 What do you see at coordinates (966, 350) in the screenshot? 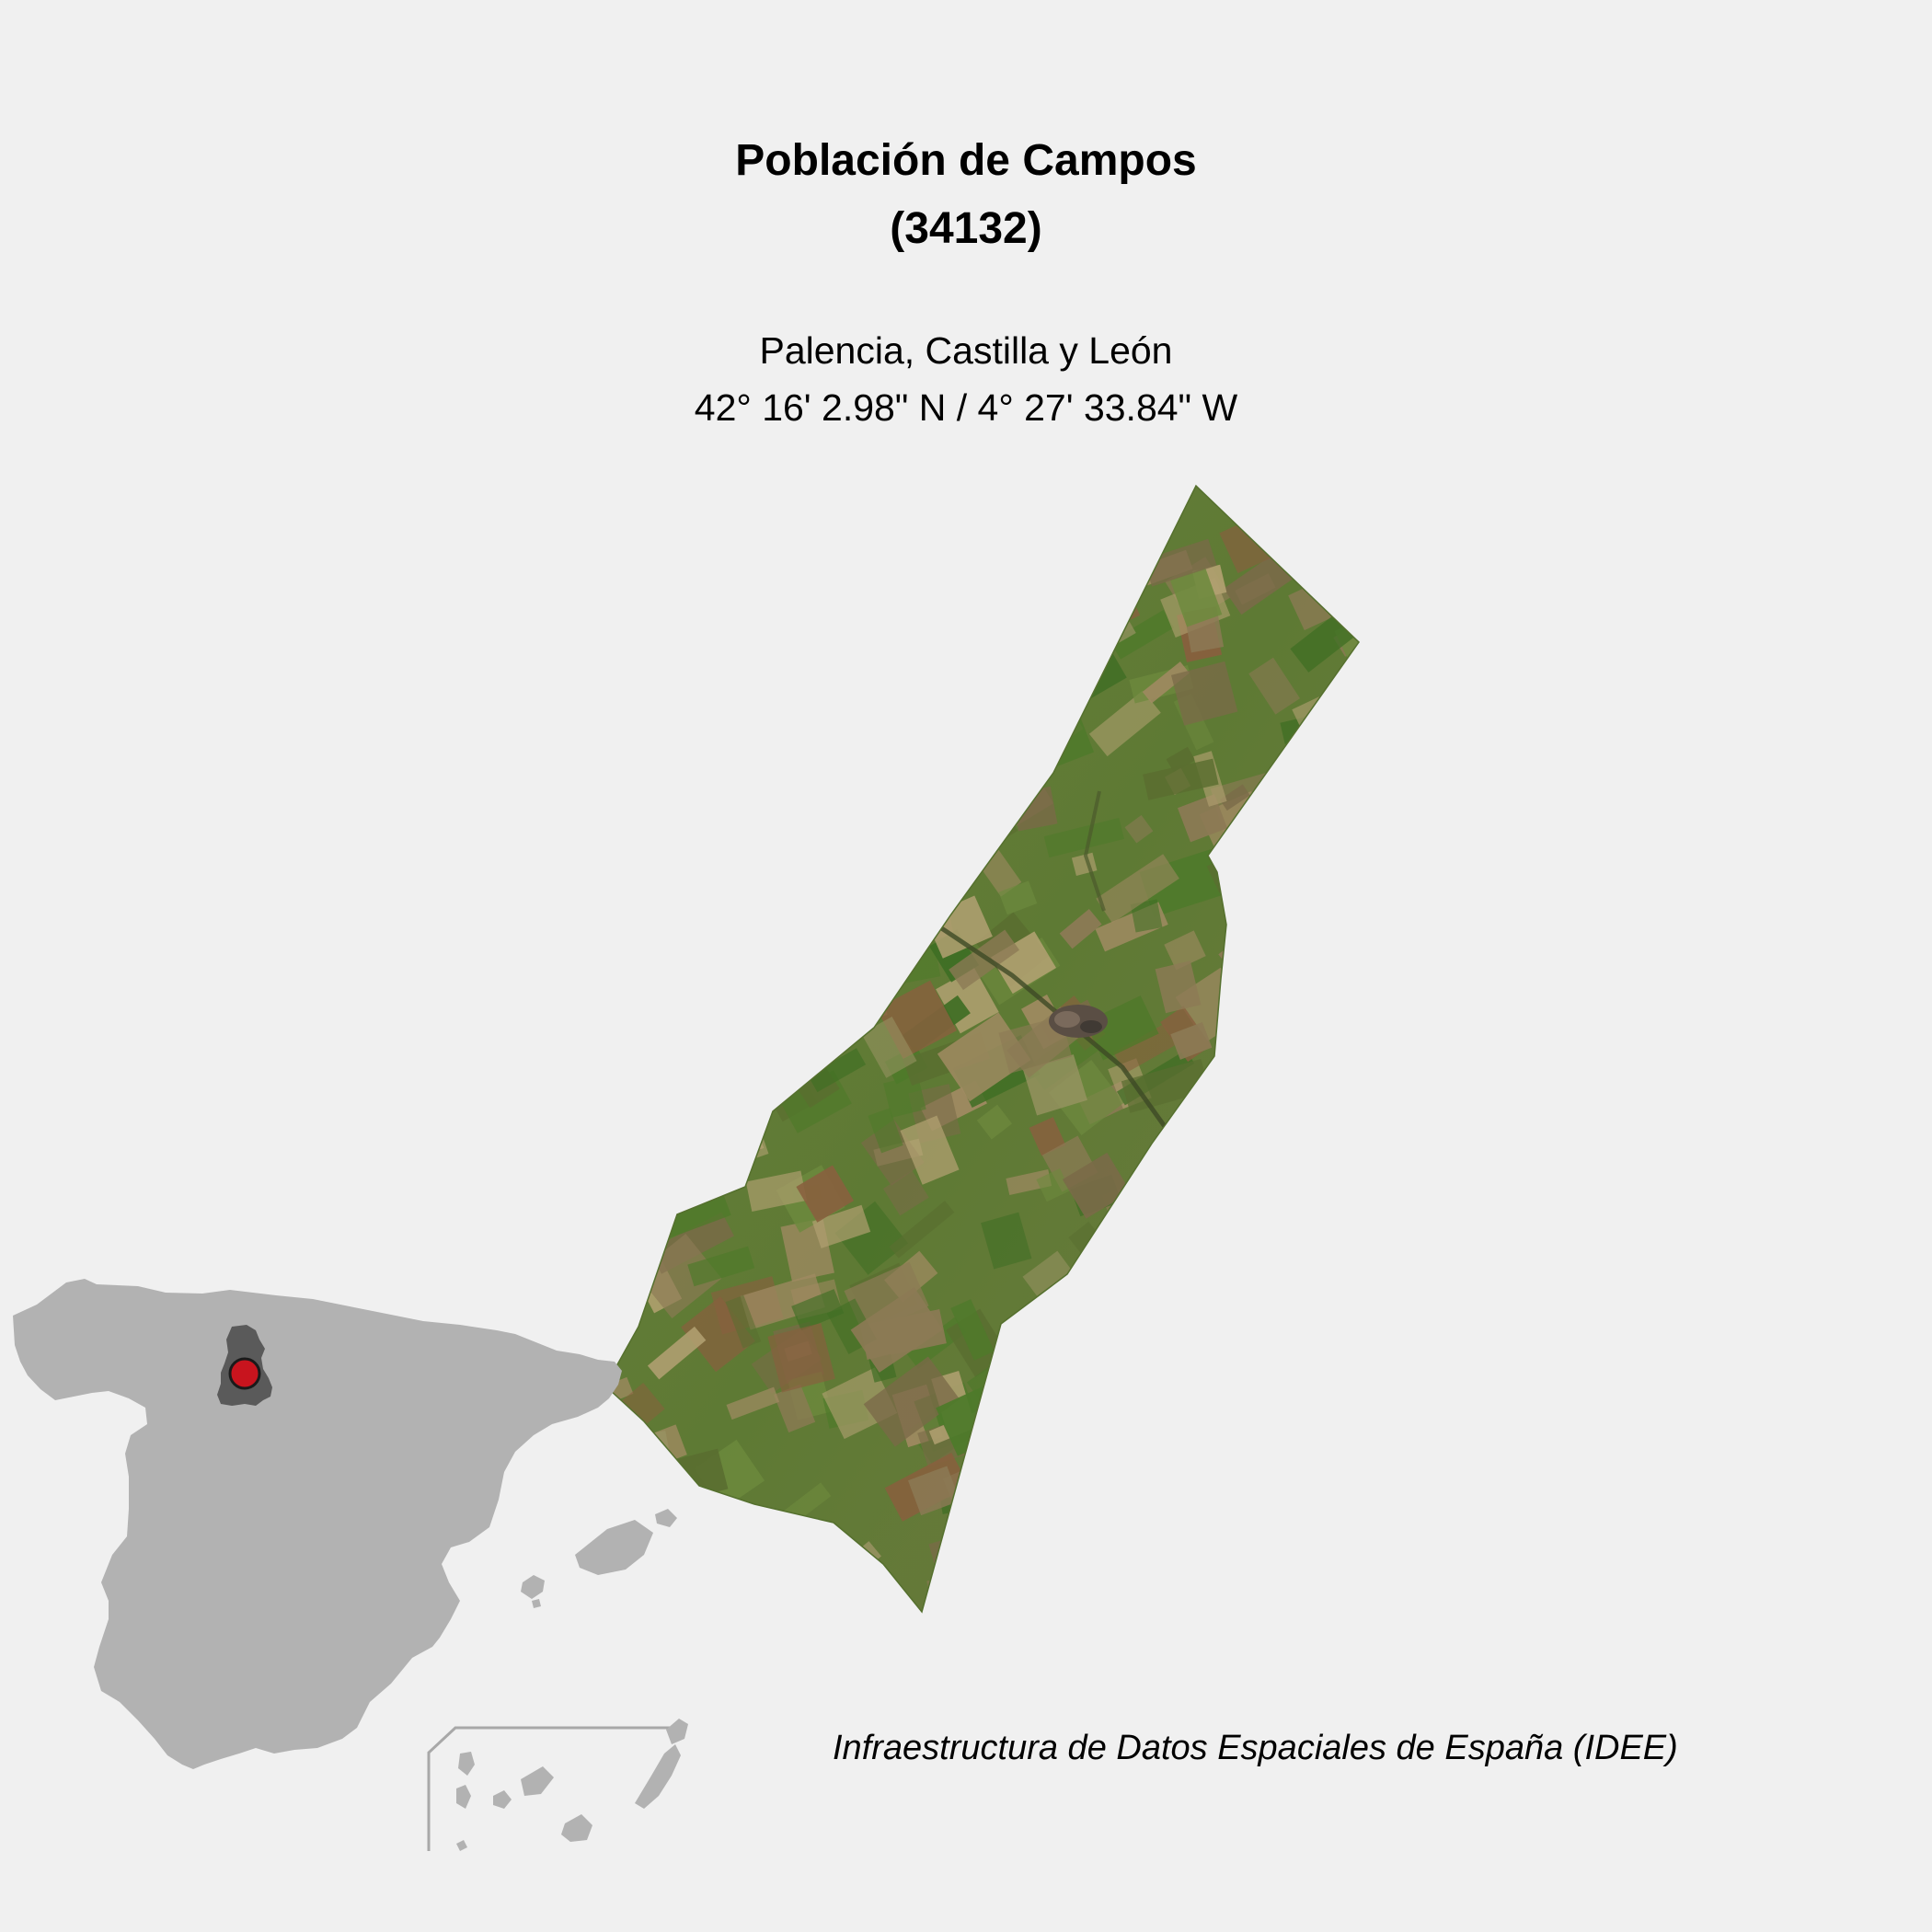
I see `region-label: Palencia, Castilla y León` at bounding box center [966, 350].